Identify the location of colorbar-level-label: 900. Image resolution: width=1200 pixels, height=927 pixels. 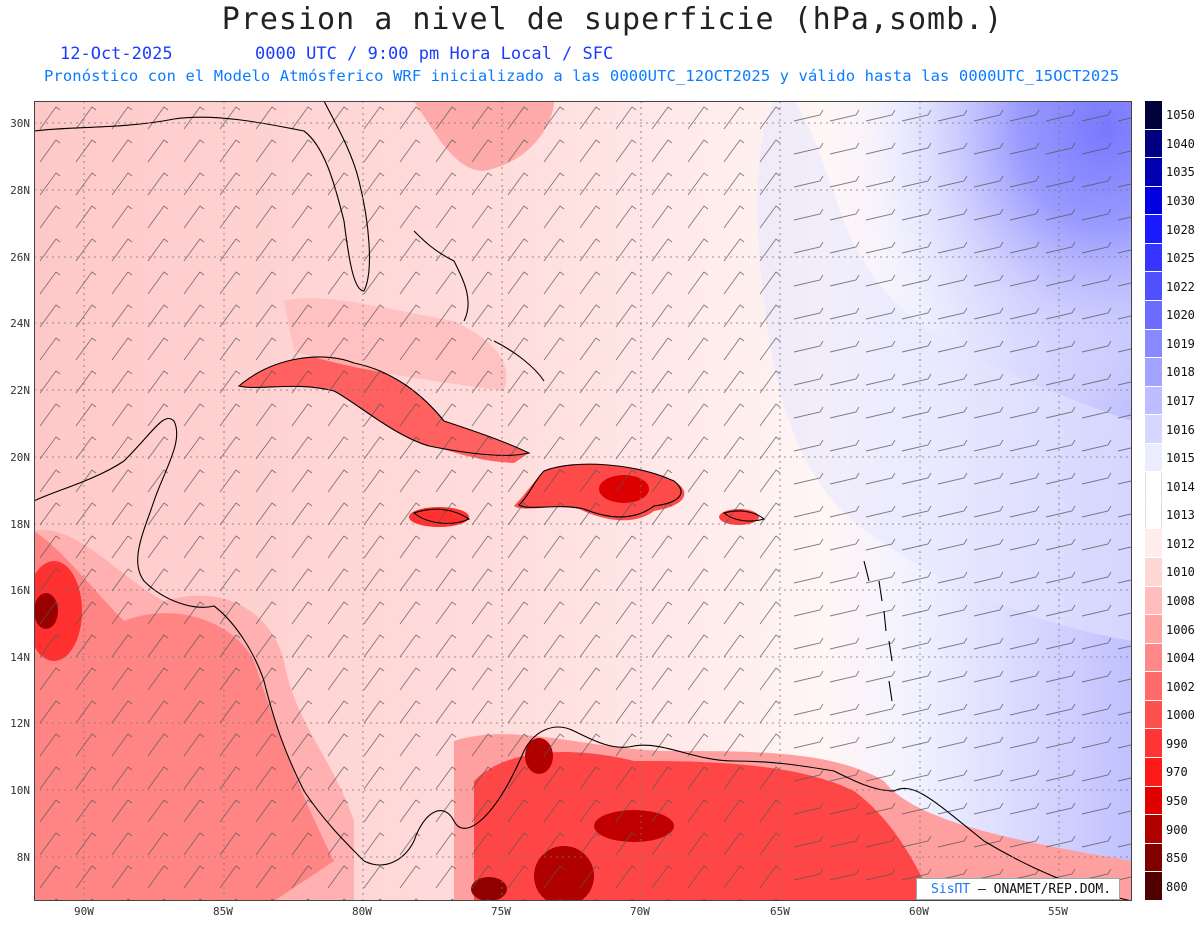
(1177, 829).